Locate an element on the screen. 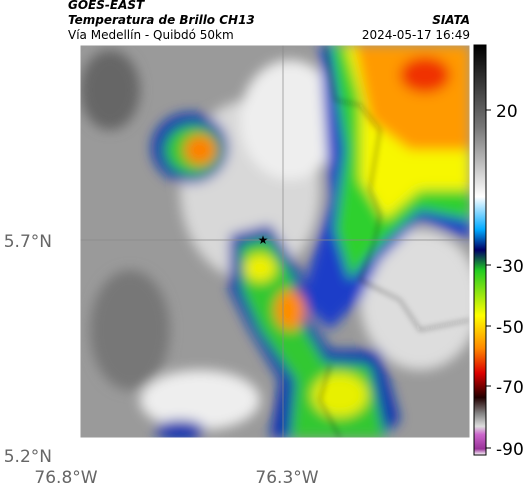  location-marker: ★ is located at coordinates (263, 240).